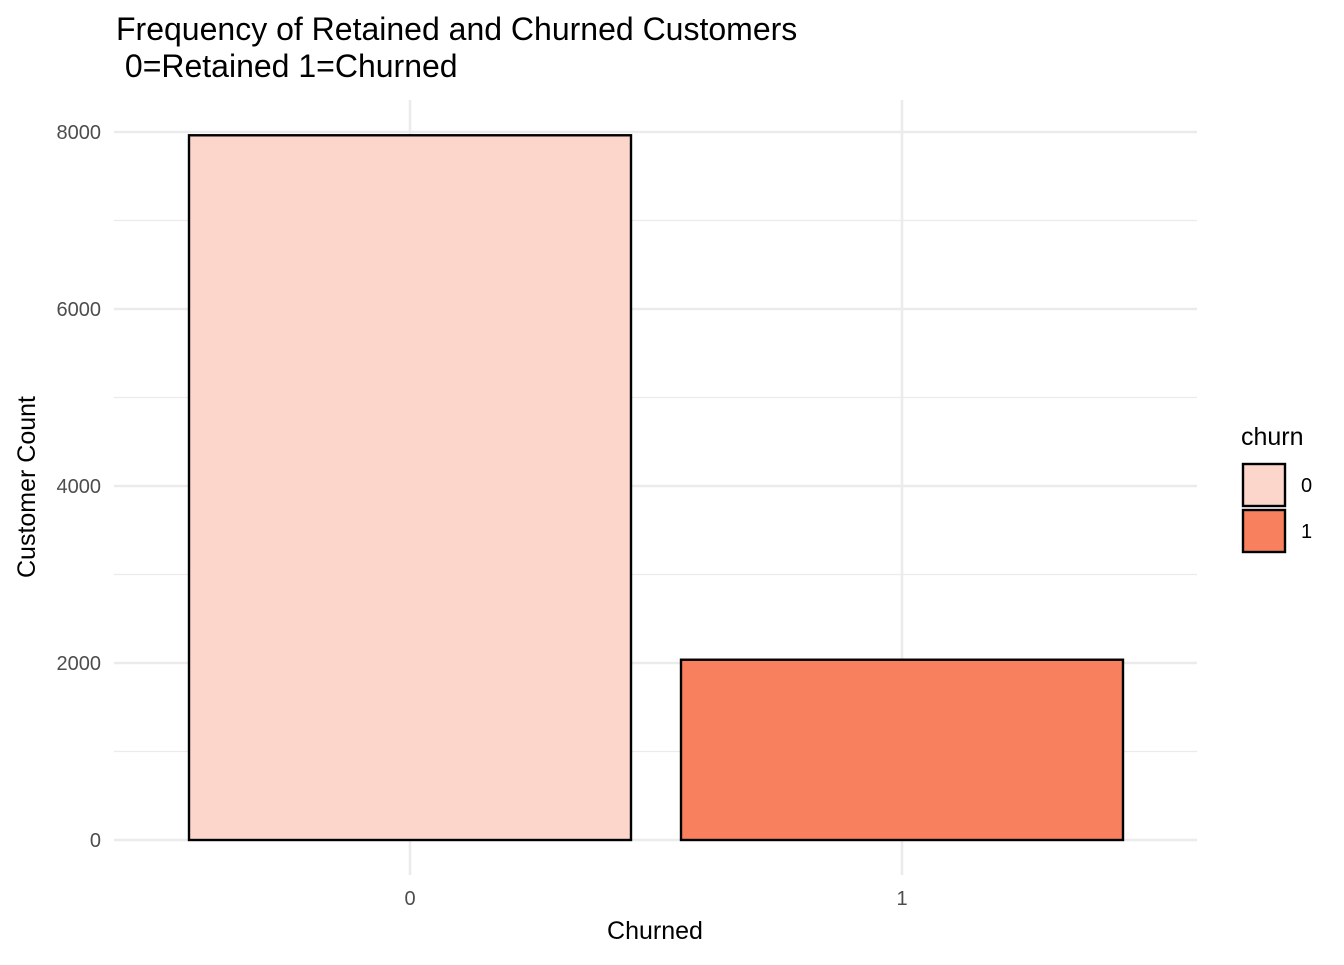  Describe the element at coordinates (27, 487) in the screenshot. I see `y-axis-title: Customer Count` at that location.